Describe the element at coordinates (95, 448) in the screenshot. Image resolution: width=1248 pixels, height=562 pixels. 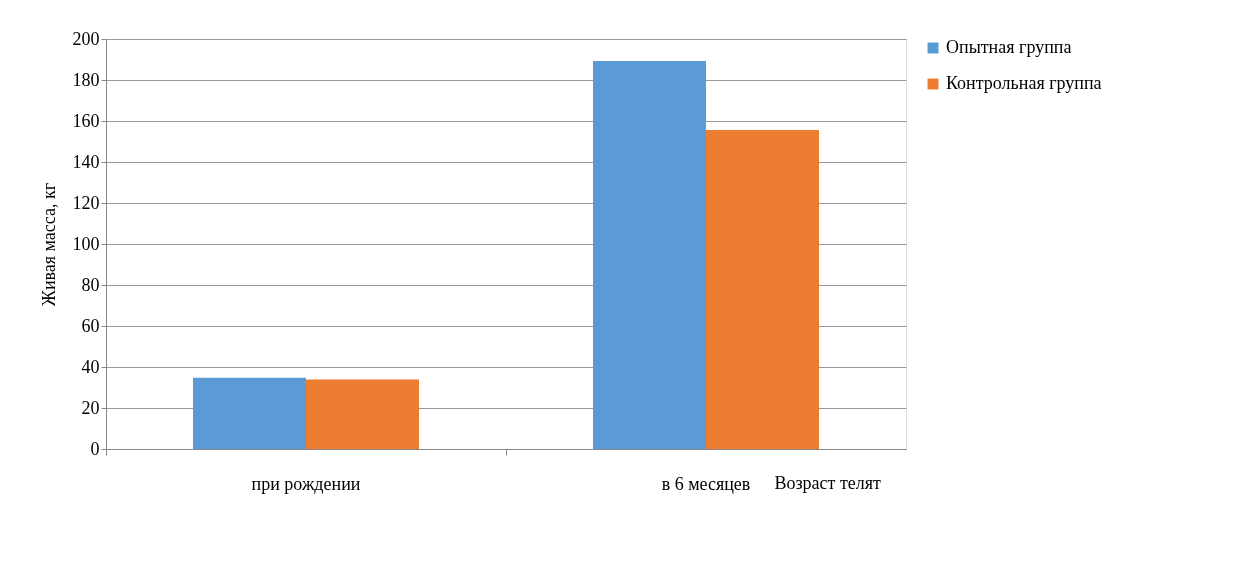
I see `y-tick-label: 0` at that location.